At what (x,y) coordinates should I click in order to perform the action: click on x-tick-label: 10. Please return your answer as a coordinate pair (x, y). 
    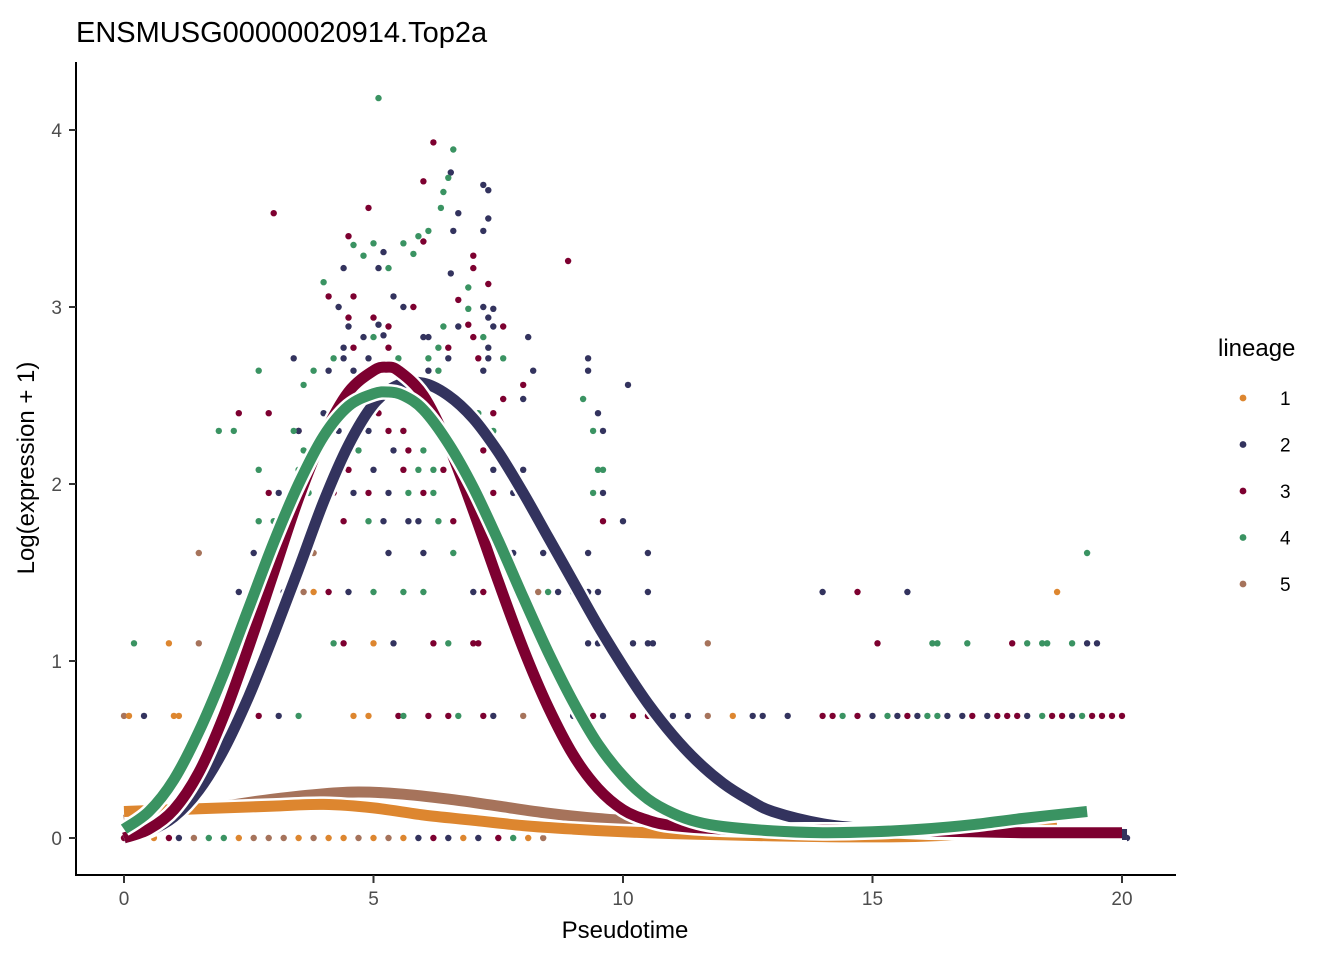
    Looking at the image, I should click on (622, 899).